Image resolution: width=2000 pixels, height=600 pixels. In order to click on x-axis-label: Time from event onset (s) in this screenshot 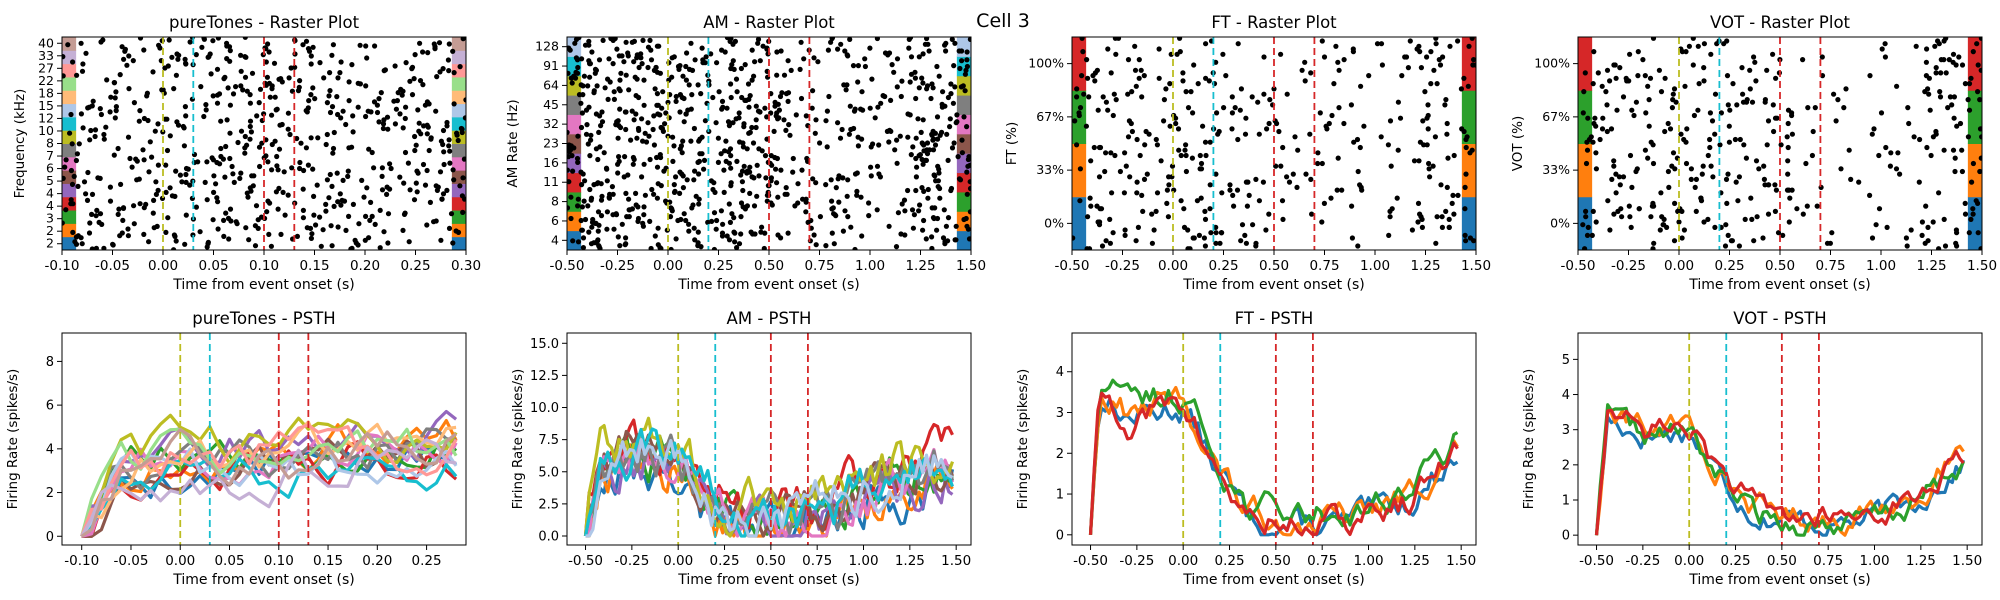, I will do `click(1273, 285)`.